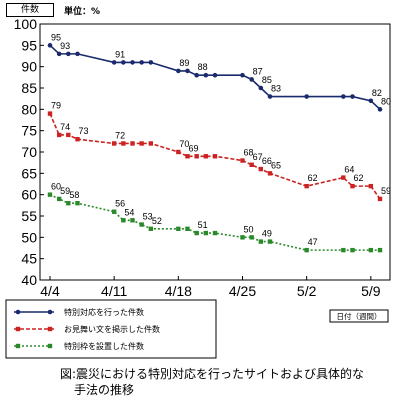  What do you see at coordinates (120, 204) in the screenshot?
I see `data-label: 56` at bounding box center [120, 204].